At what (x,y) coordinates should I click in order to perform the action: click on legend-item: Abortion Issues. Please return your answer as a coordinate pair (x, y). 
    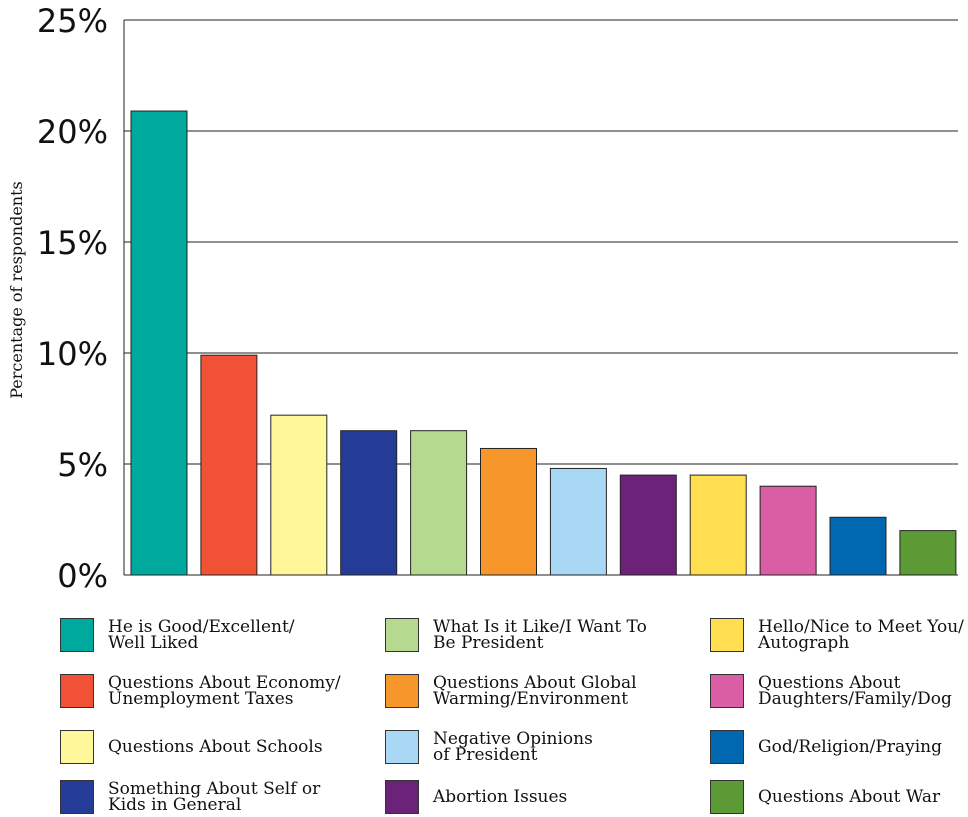
    Looking at the image, I should click on (476, 797).